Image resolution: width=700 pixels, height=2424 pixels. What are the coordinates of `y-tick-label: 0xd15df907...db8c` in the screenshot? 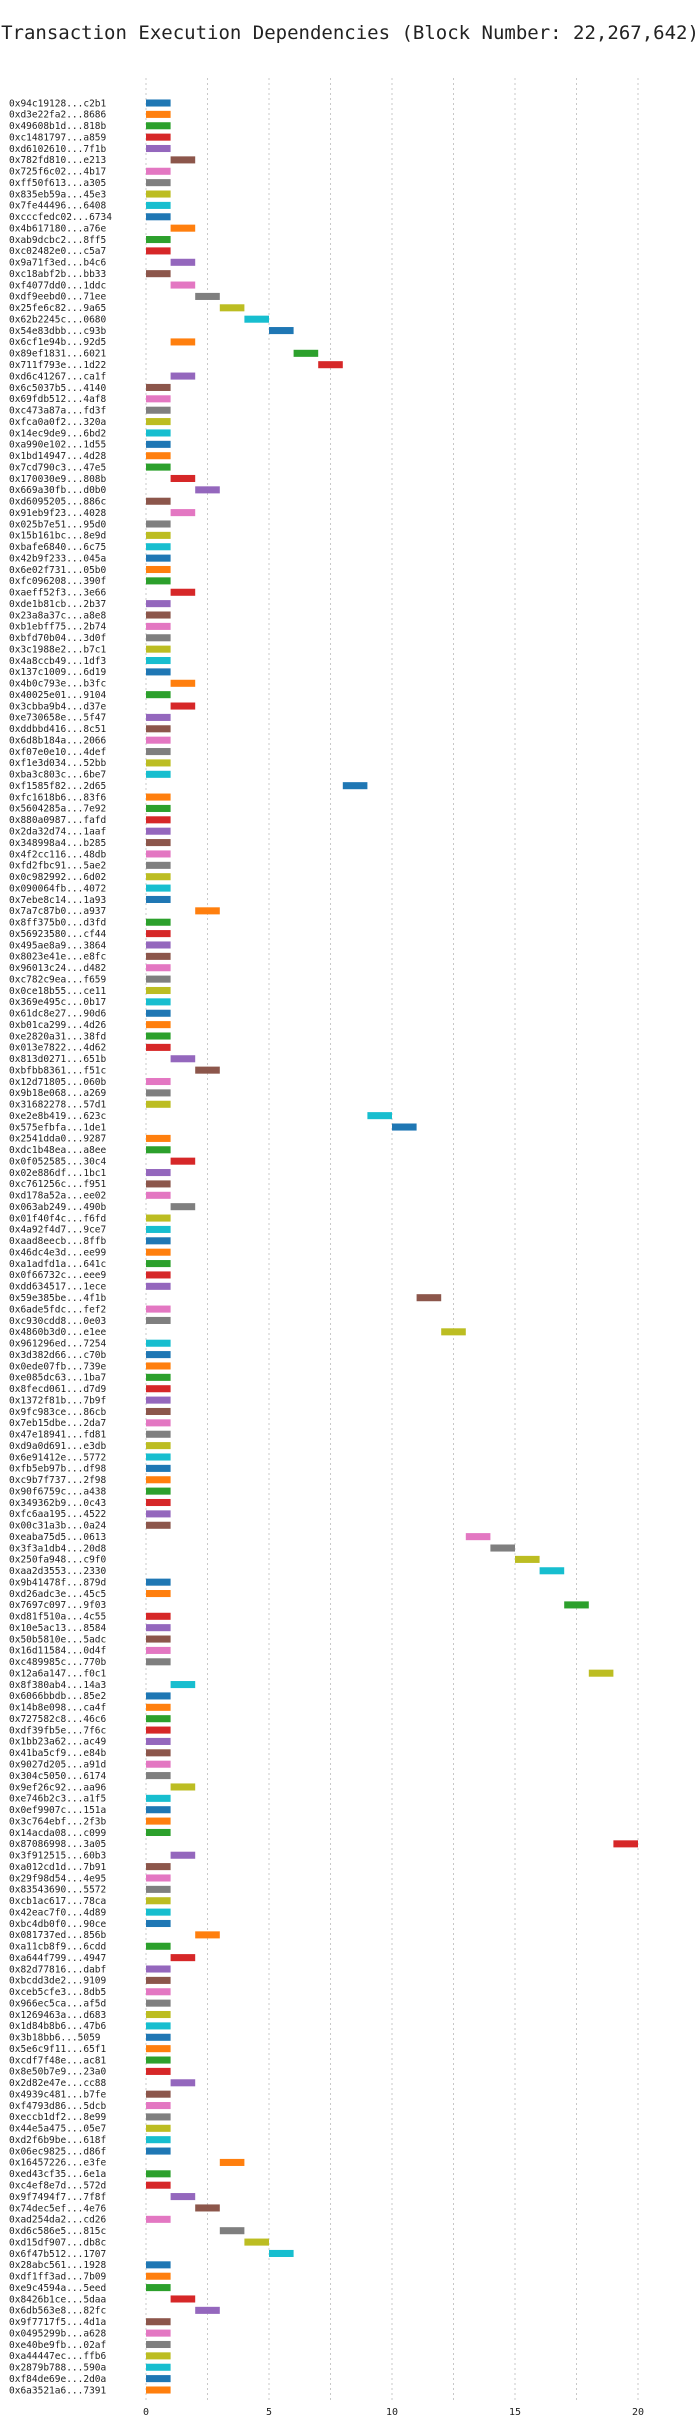 It's located at (57, 2242).